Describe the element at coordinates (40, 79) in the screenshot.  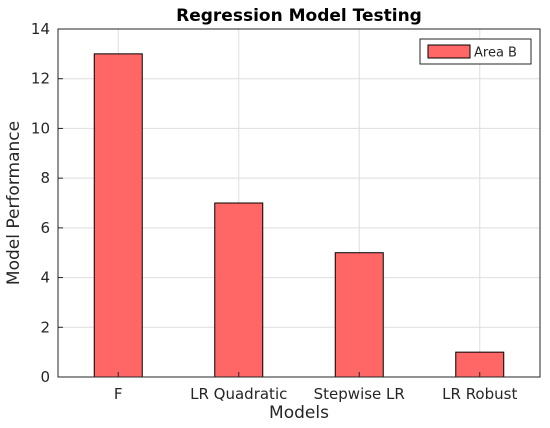
I see `y-tick-label: 12` at that location.